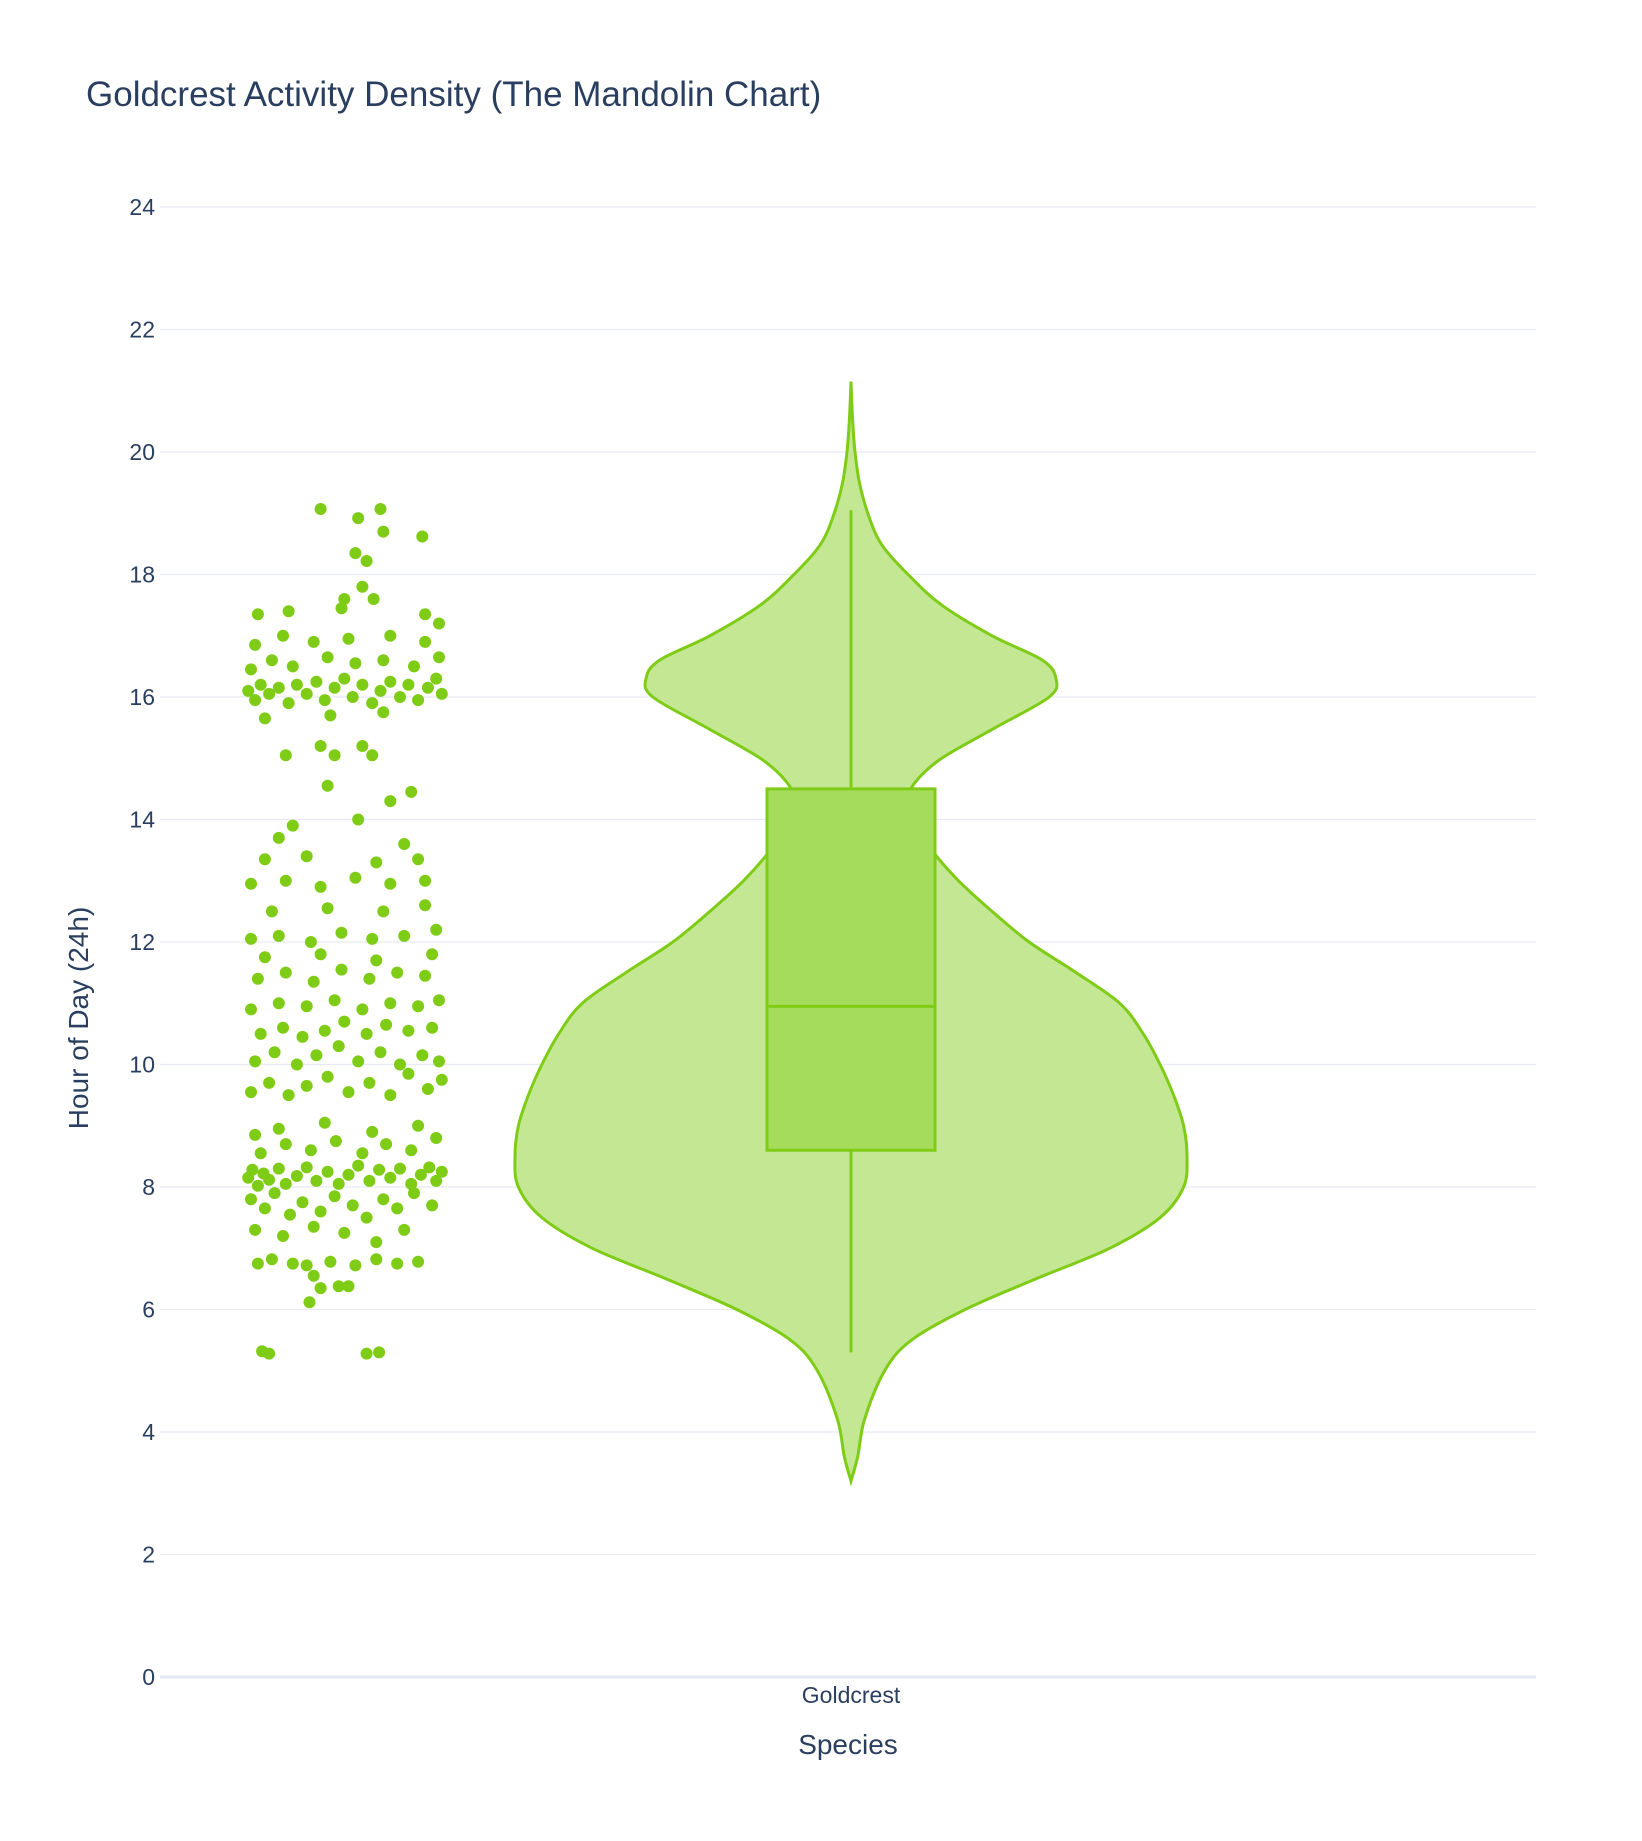 The image size is (1642, 1841). What do you see at coordinates (851, 969) in the screenshot?
I see `box-iqr` at bounding box center [851, 969].